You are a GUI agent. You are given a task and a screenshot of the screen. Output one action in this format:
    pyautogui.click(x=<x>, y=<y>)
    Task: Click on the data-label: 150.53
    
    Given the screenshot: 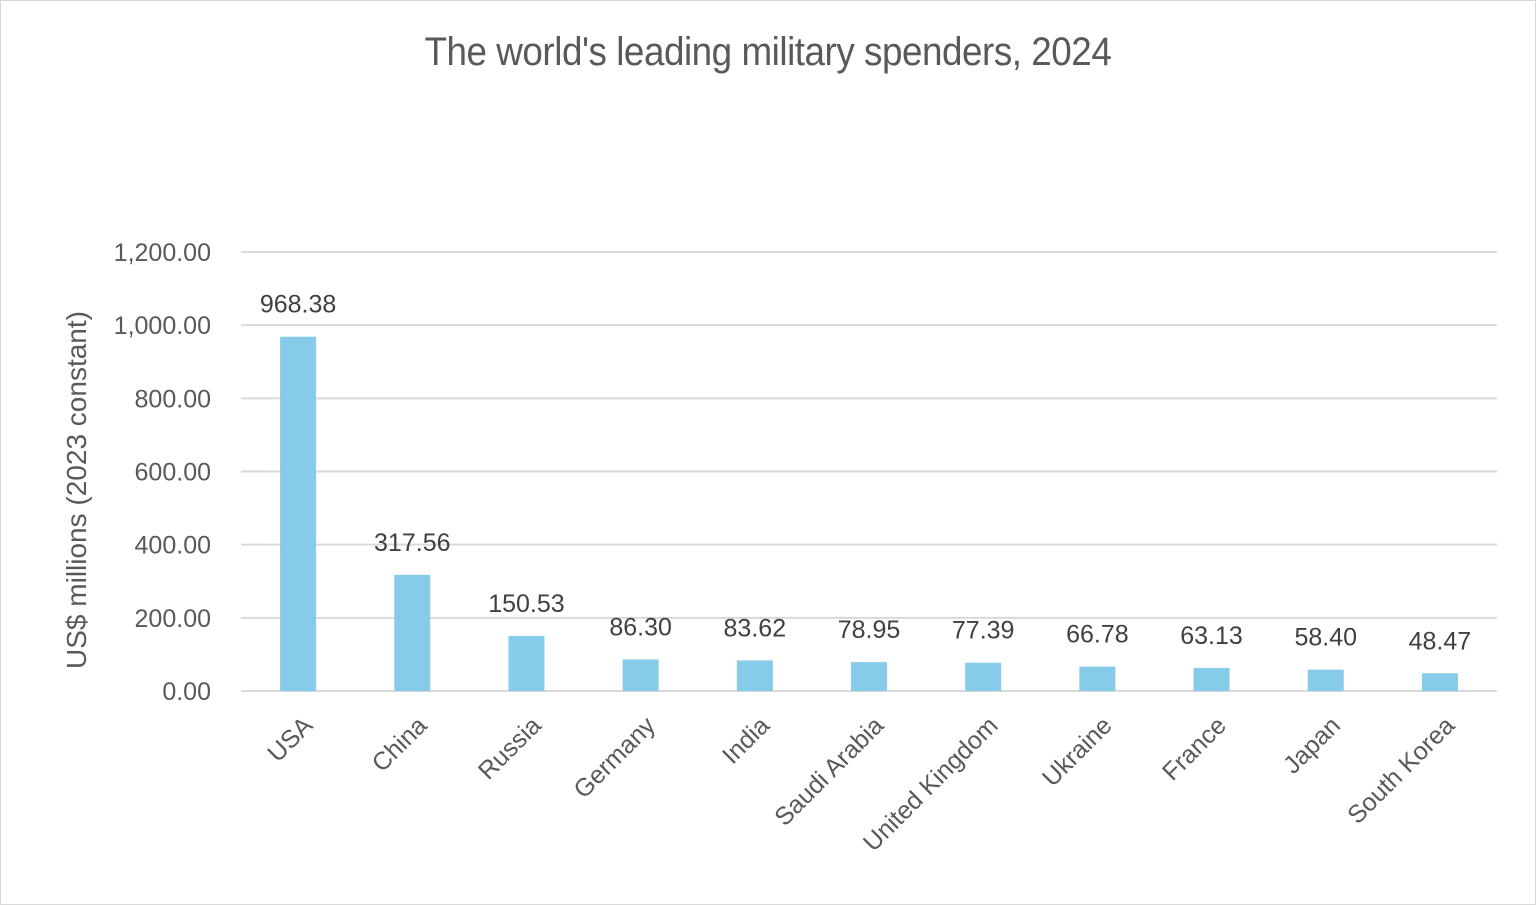 What is the action you would take?
    pyautogui.click(x=526, y=604)
    